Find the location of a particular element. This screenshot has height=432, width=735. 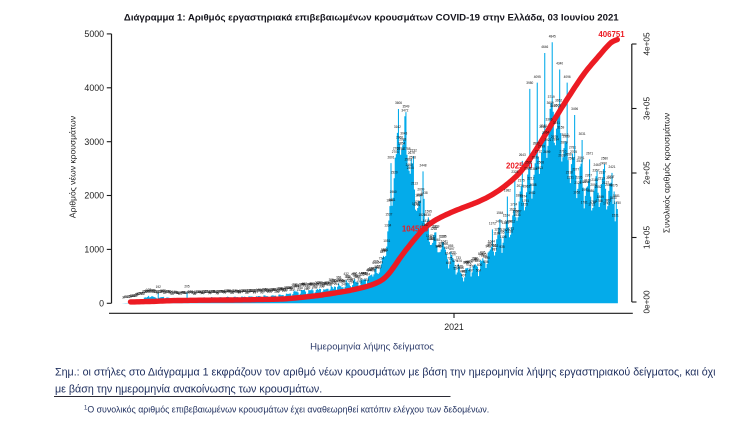

svg-text: 2317 is located at coordinates (602, 173).